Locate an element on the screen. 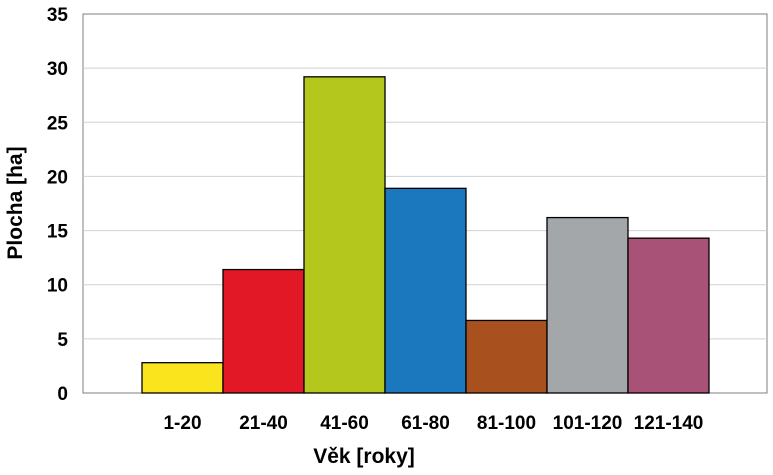 The width and height of the screenshot is (773, 475). y-tick-label: 20 is located at coordinates (57, 177).